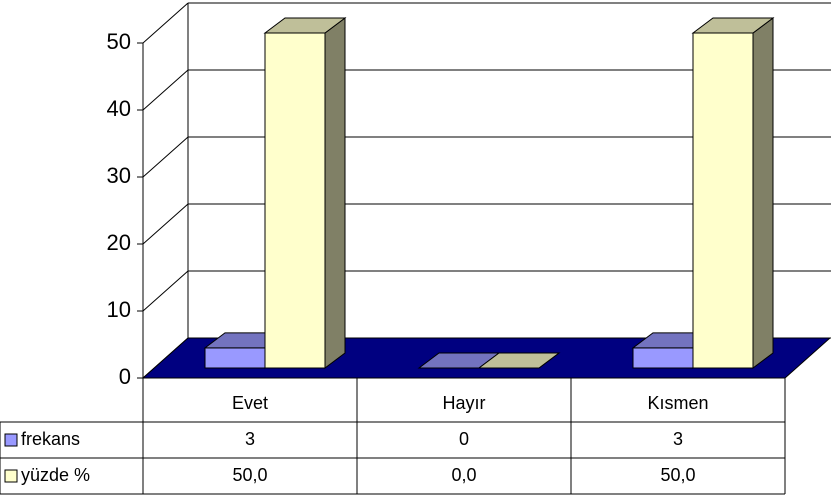  I want to click on y-tick-label: 0, so click(125, 376).